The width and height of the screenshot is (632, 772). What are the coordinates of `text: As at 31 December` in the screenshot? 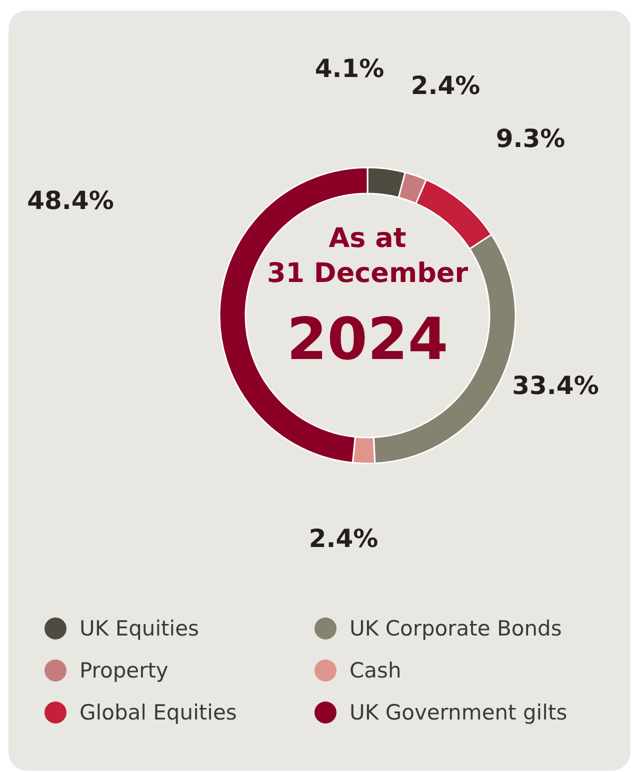 It's located at (367, 256).